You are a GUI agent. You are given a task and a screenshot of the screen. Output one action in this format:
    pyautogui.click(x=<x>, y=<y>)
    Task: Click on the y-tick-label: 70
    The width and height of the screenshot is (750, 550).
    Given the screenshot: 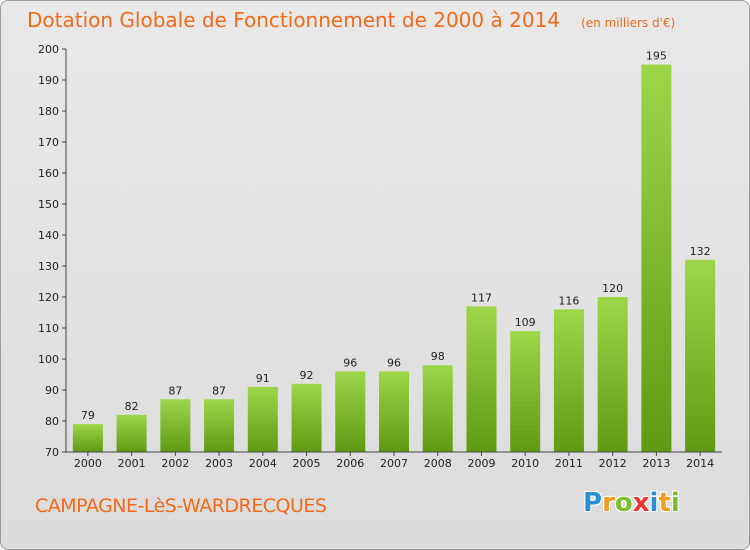 What is the action you would take?
    pyautogui.click(x=52, y=452)
    